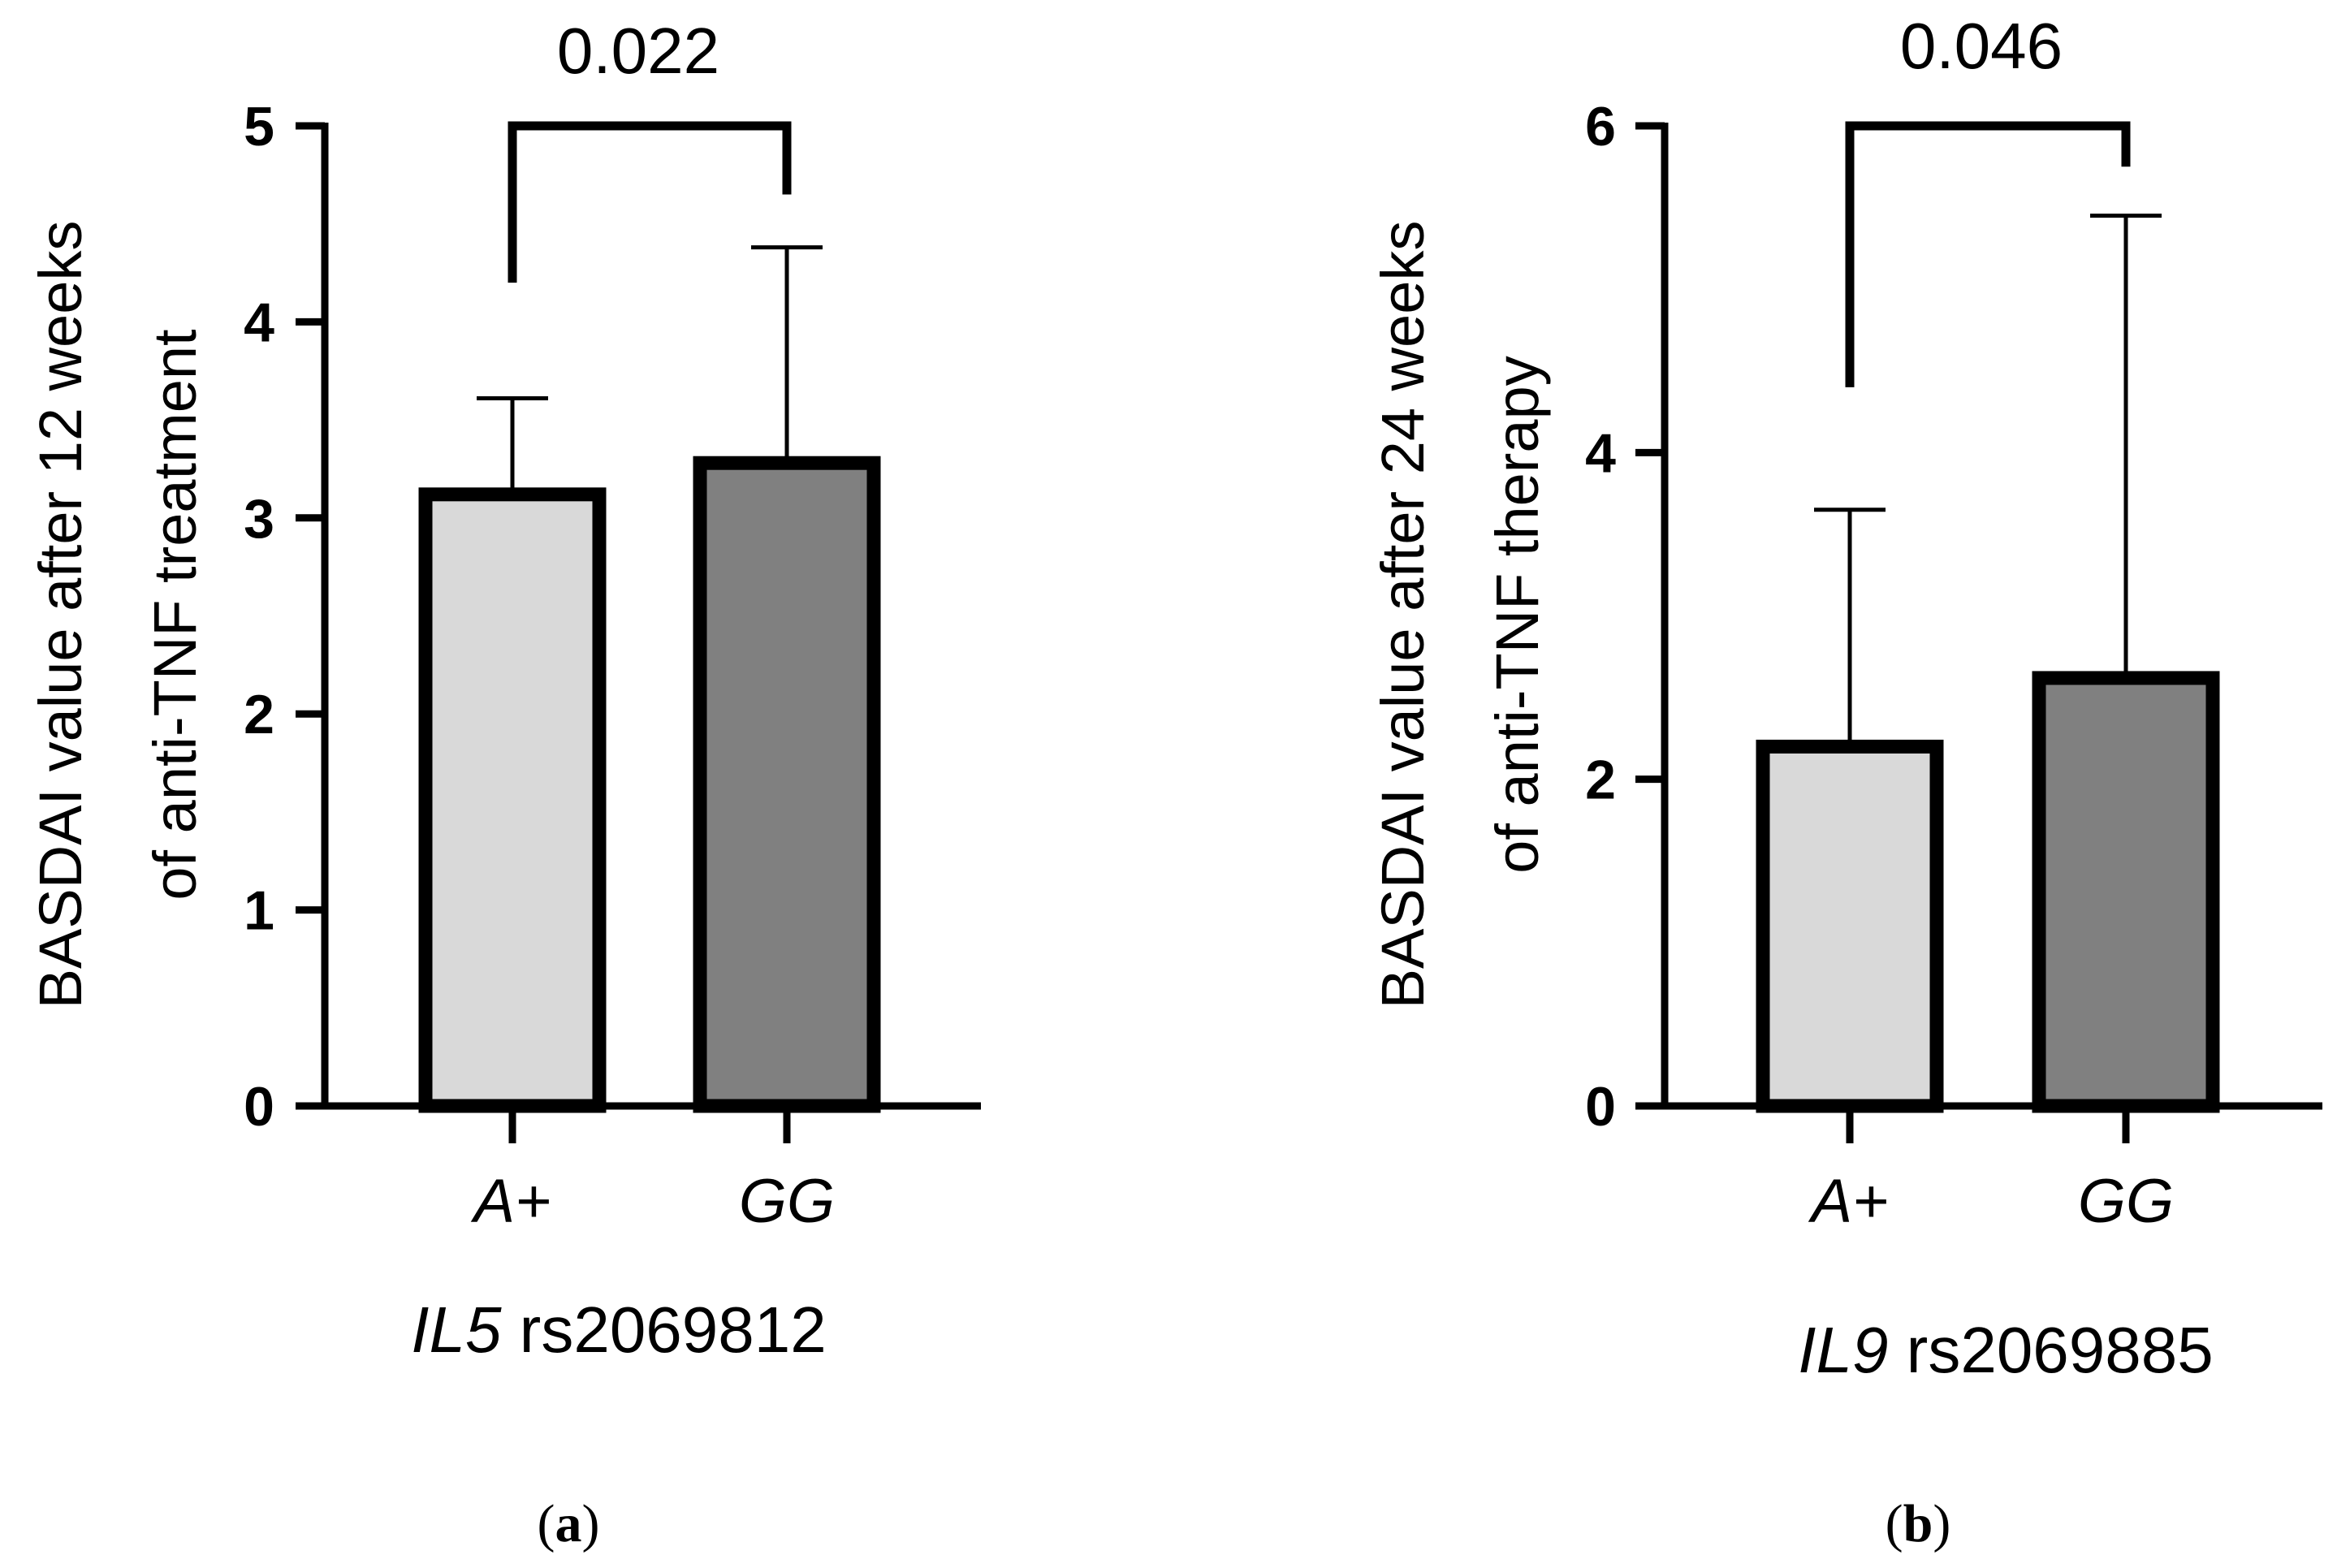  I want to click on x-axis-title: IL9 rs2069885, so click(2006, 1350).